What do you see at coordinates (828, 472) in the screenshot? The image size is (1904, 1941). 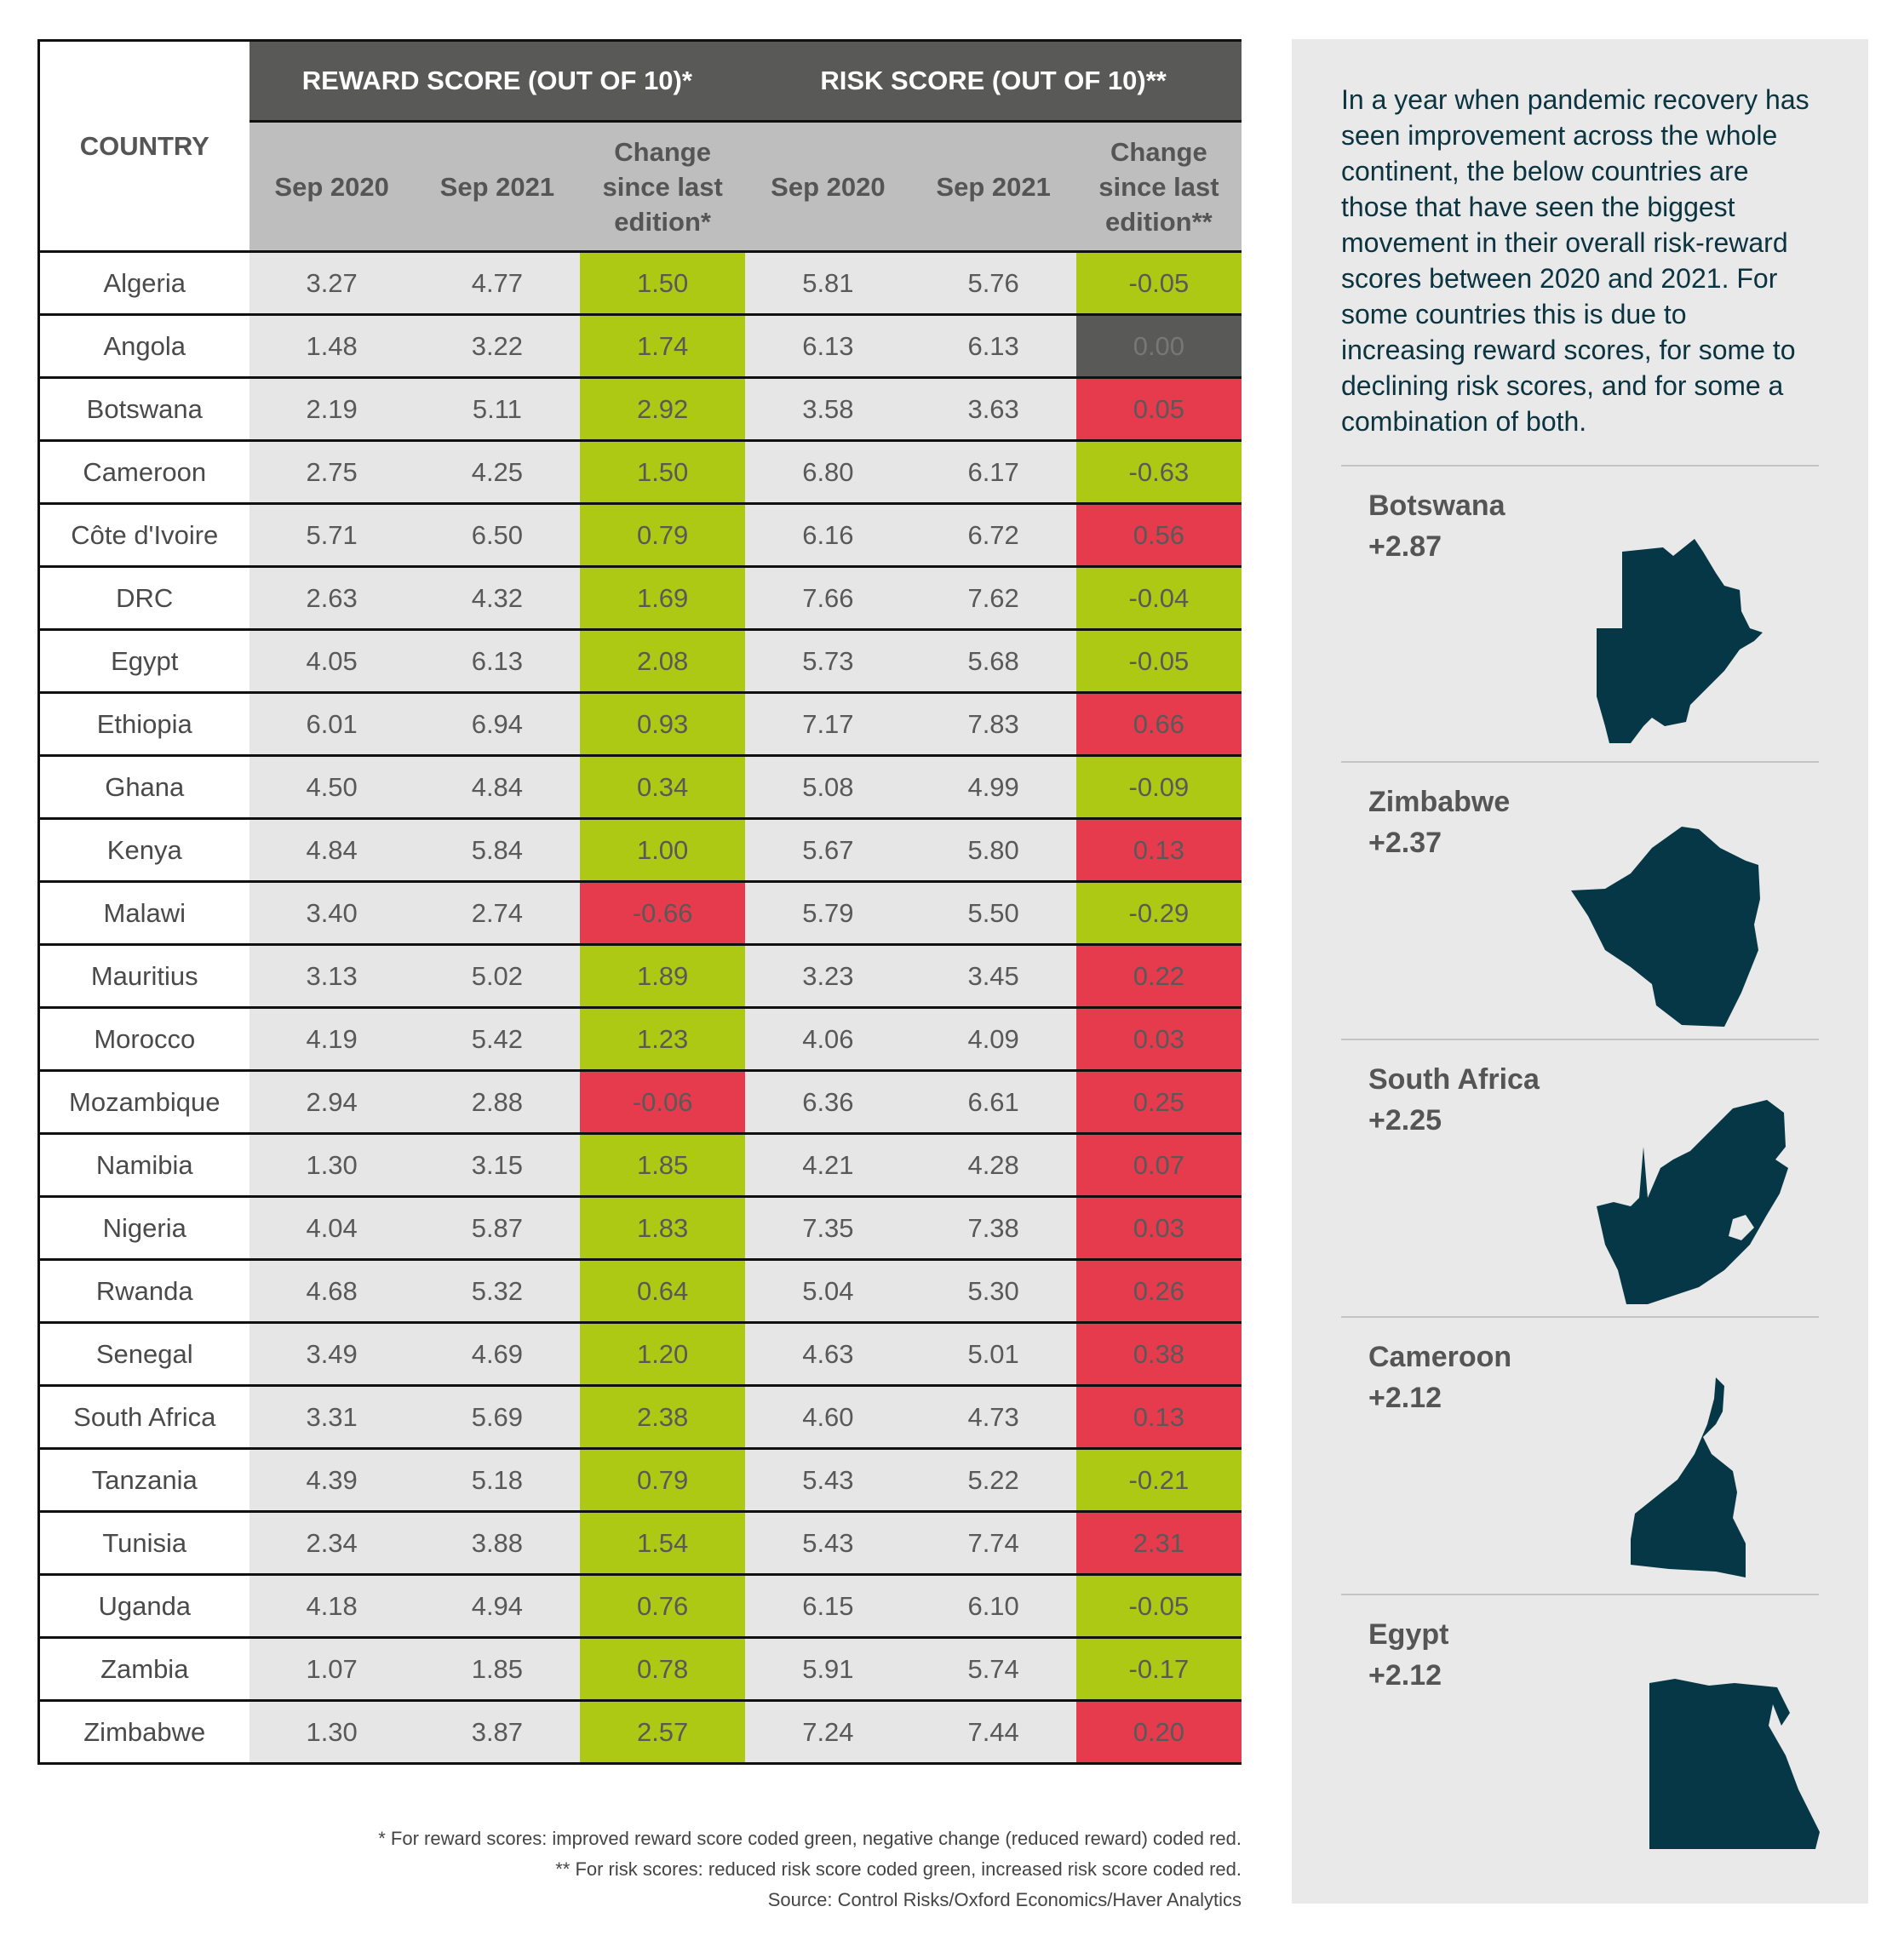 I see `risk-2020-cell: 6.80` at bounding box center [828, 472].